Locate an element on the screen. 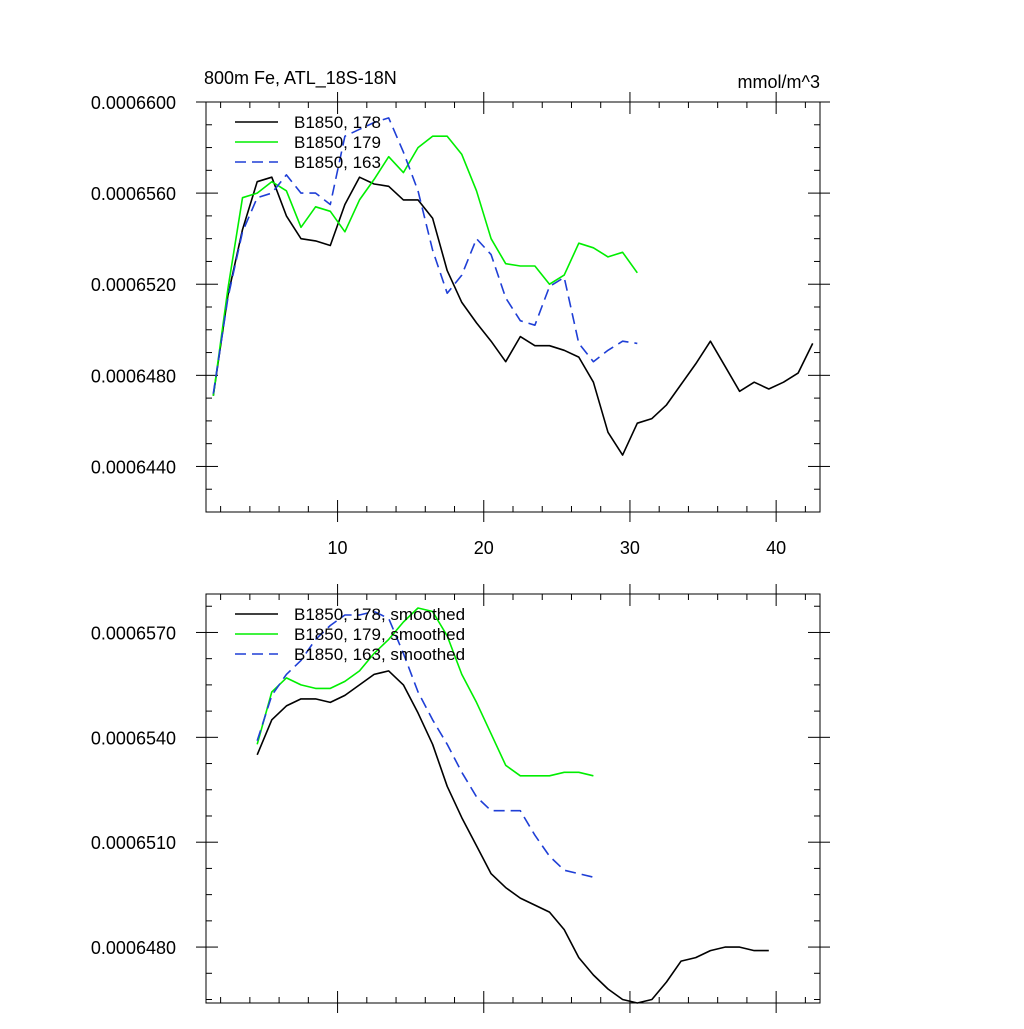 The height and width of the screenshot is (1029, 1024). x-tick-label: 40 is located at coordinates (776, 548).